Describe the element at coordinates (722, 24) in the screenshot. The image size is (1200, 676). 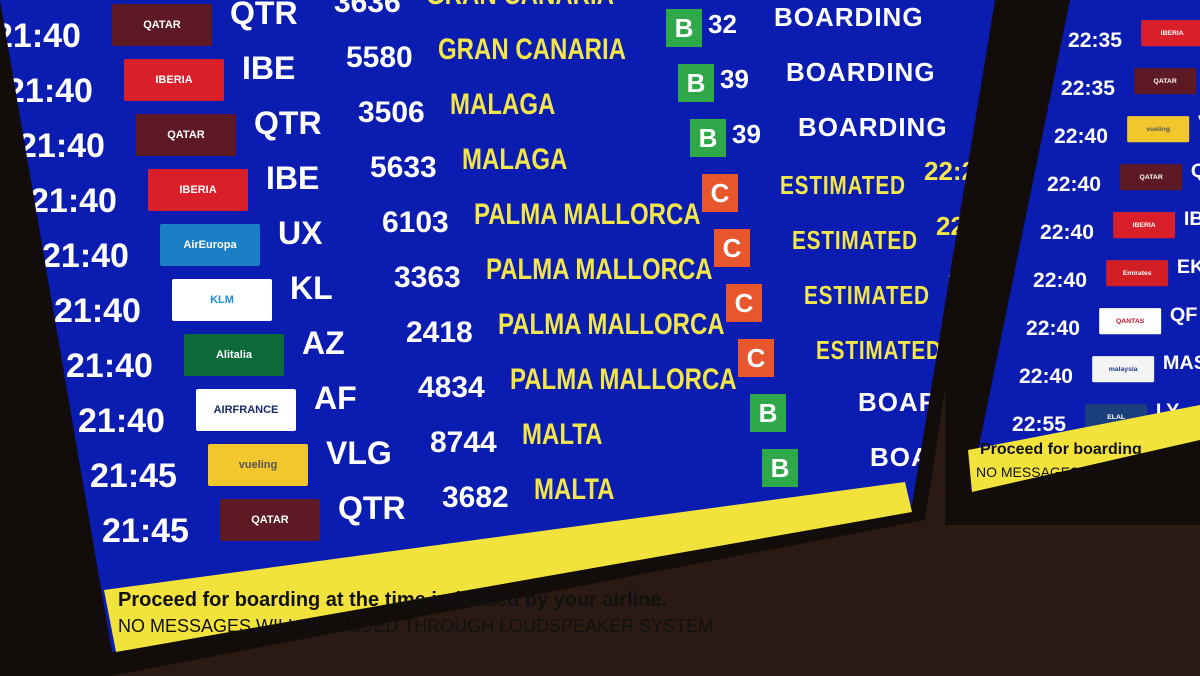
I see `gate-number: 32` at that location.